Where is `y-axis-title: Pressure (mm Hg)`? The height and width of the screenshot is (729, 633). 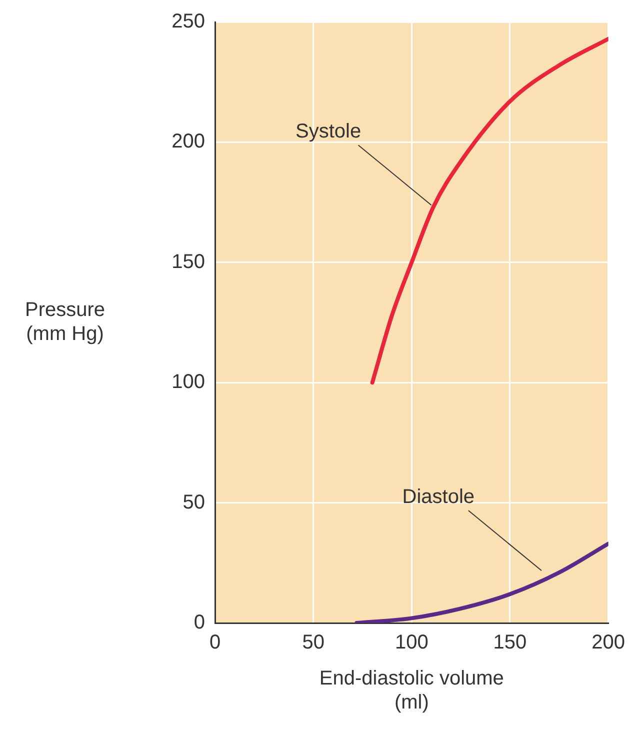 y-axis-title: Pressure (mm Hg) is located at coordinates (65, 322).